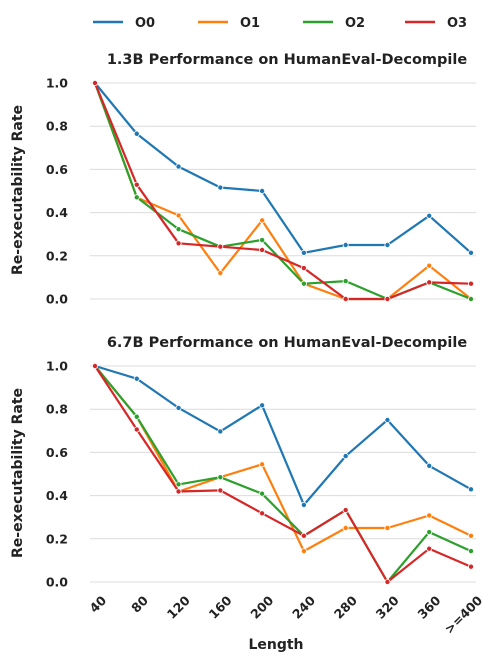 The width and height of the screenshot is (483, 656). What do you see at coordinates (57, 299) in the screenshot?
I see `y-tick-label-top: 0.0` at bounding box center [57, 299].